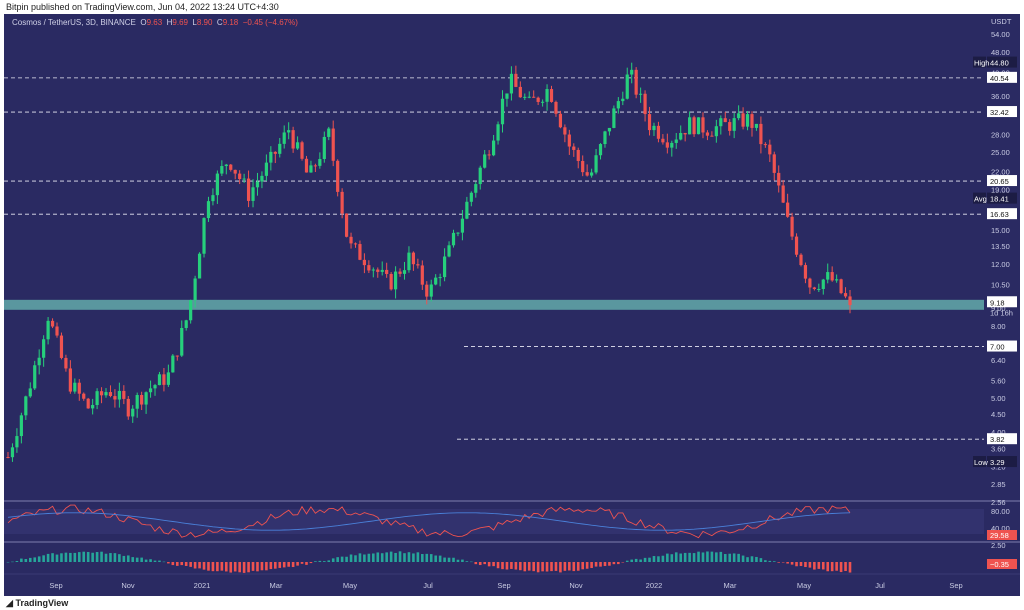 The height and width of the screenshot is (610, 1024). What do you see at coordinates (1002, 112) in the screenshot?
I see `level-2-tag-bg` at bounding box center [1002, 112].